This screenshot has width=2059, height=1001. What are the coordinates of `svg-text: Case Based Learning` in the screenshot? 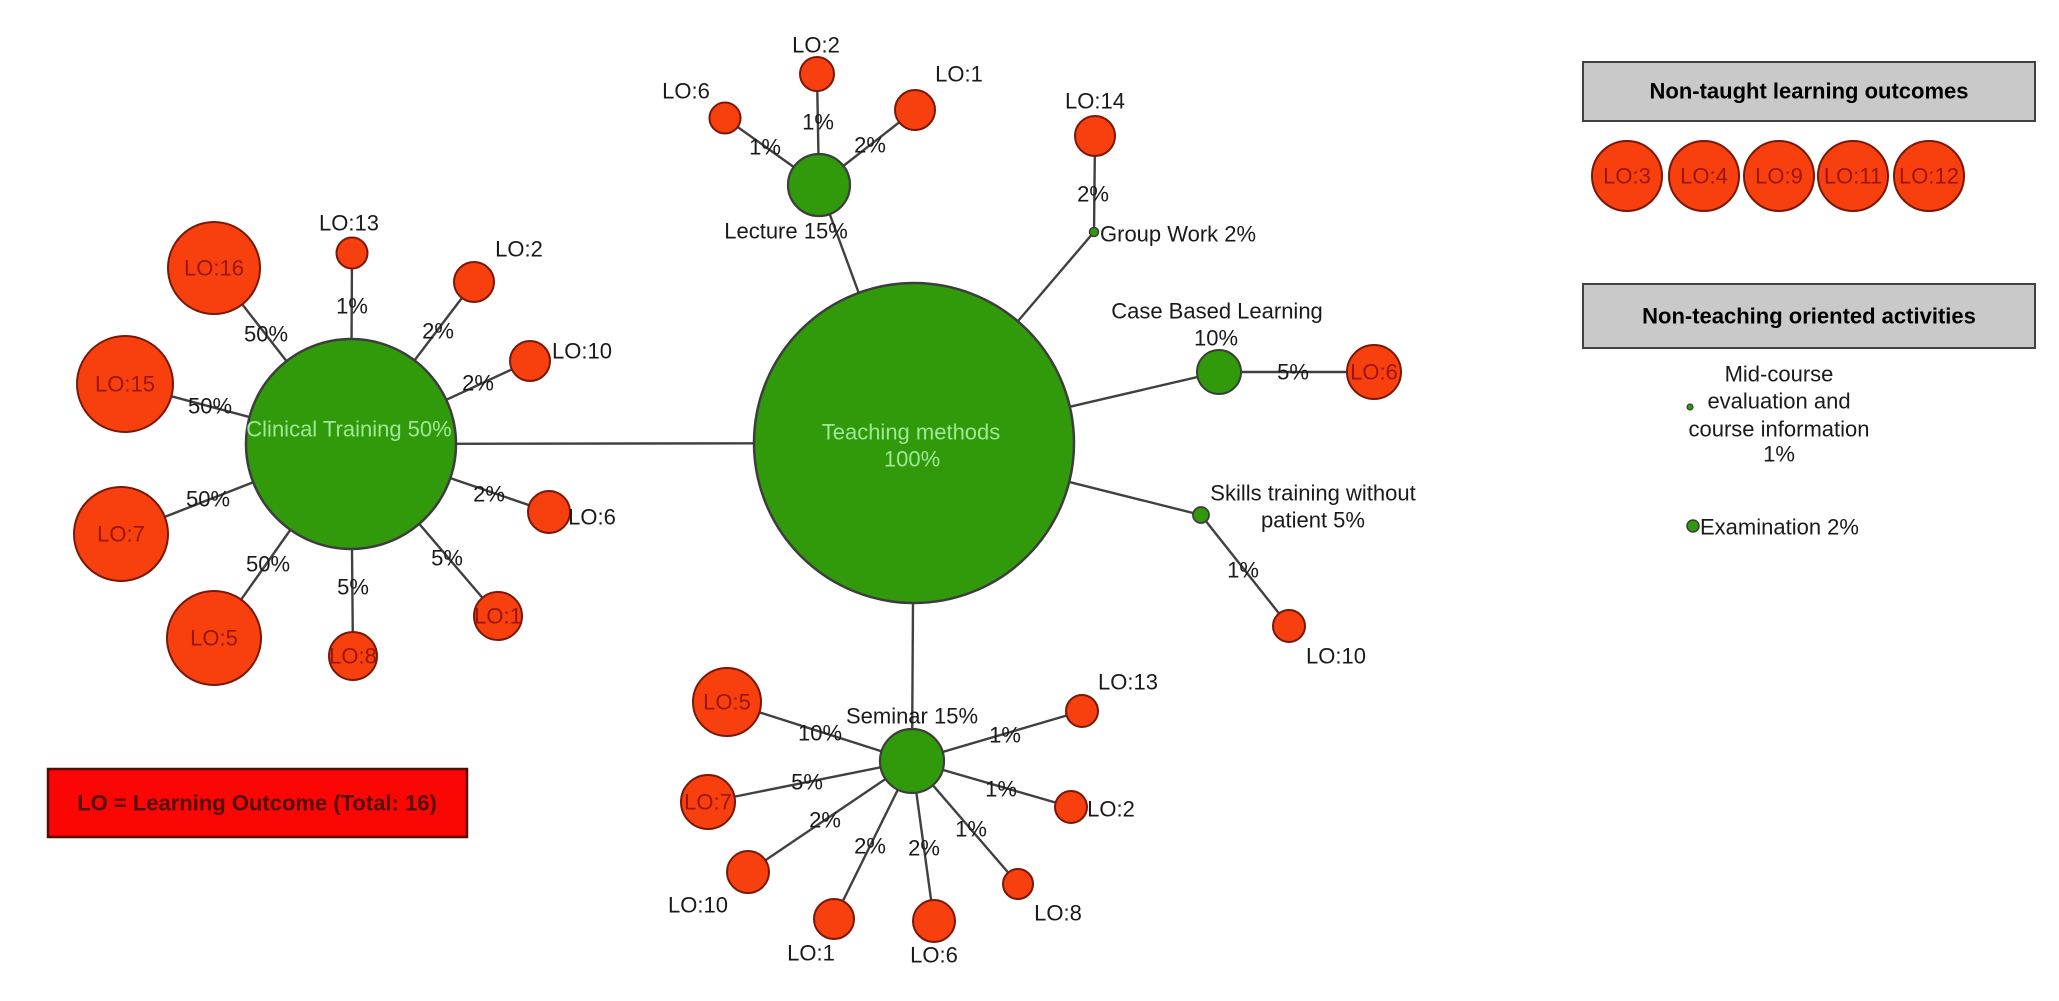 It's located at (1217, 311).